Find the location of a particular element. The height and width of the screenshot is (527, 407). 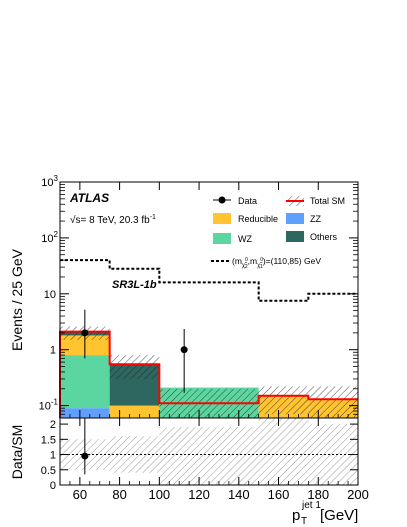

y-tick-label-0.1: 10⁻¹ is located at coordinates (49, 405).